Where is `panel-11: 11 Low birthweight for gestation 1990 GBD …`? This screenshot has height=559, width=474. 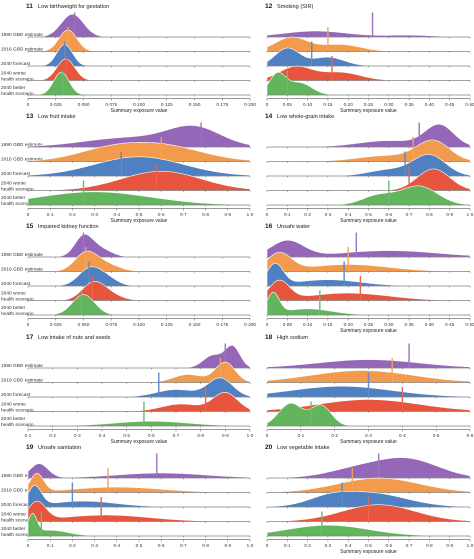 panel-11: 11 Low birthweight for gestation 1990 GBD … is located at coordinates (128, 58).